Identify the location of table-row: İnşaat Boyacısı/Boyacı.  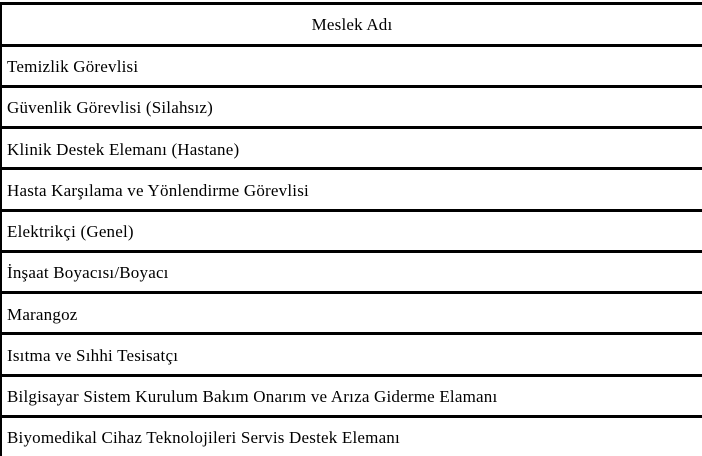
(352, 270).